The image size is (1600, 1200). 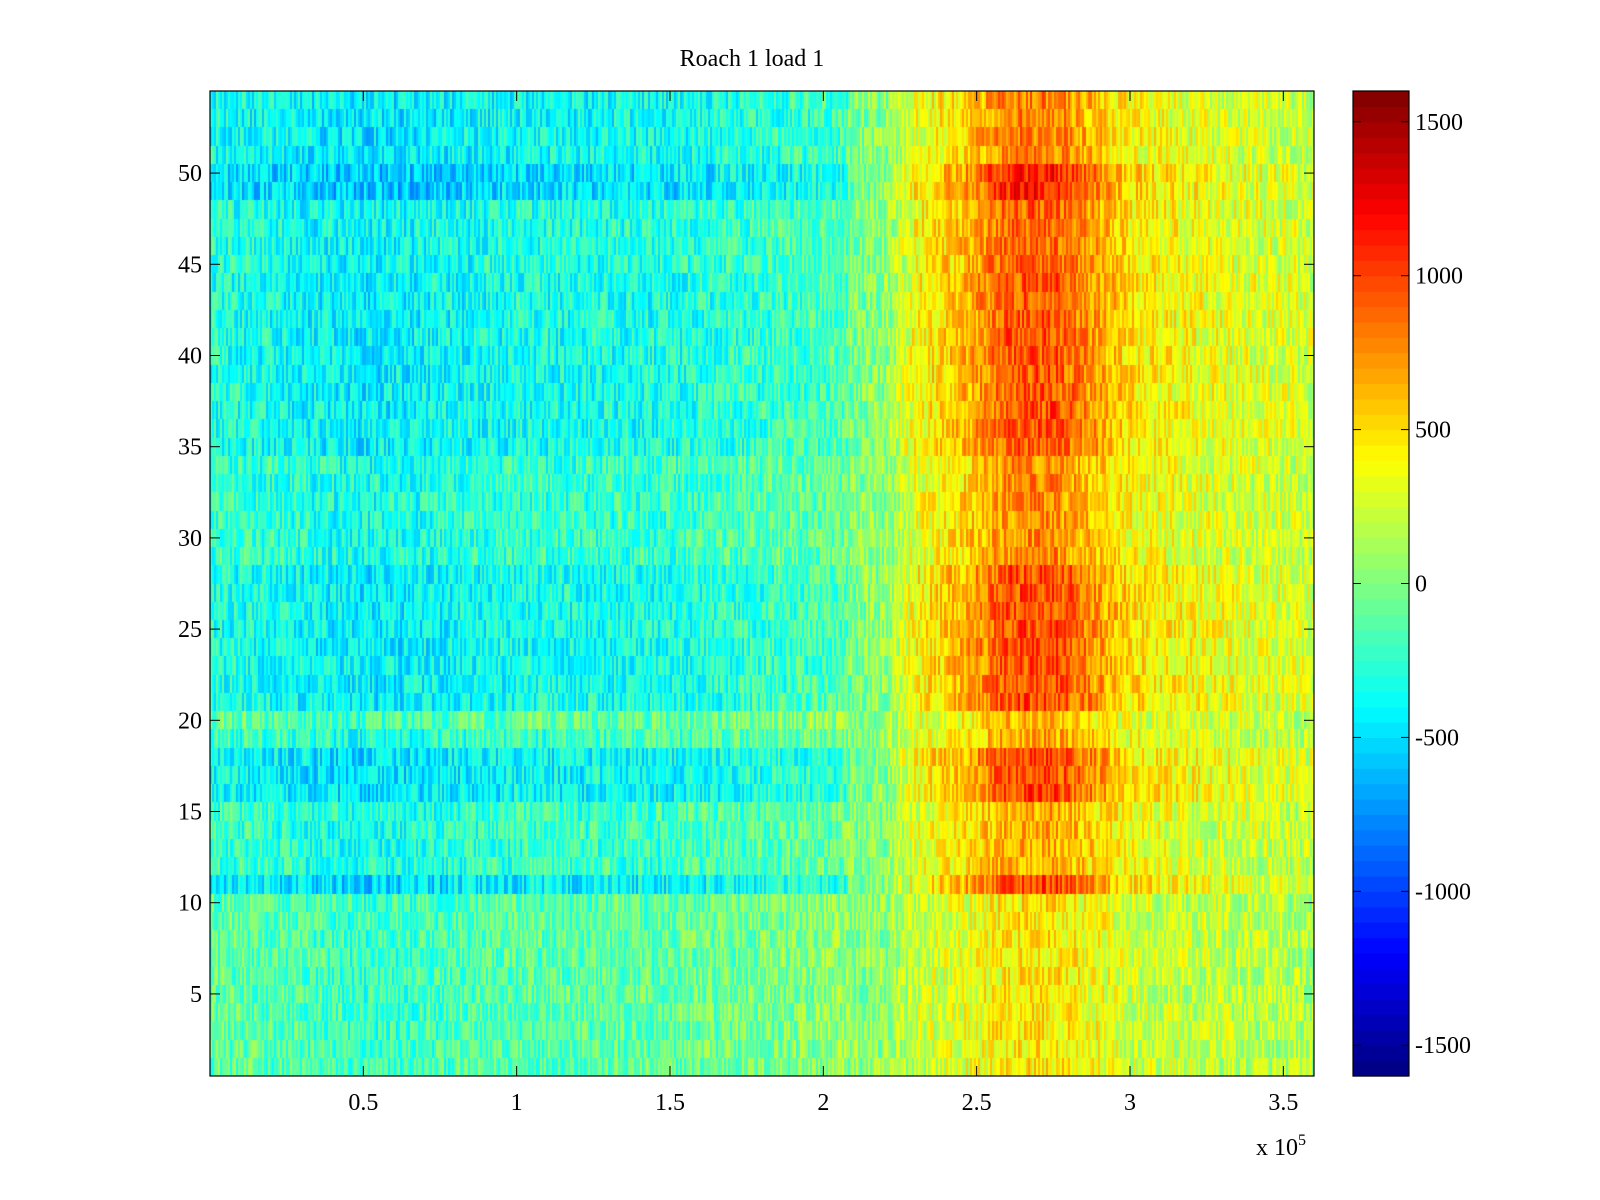 What do you see at coordinates (190, 539) in the screenshot?
I see `y-tick-label: 30` at bounding box center [190, 539].